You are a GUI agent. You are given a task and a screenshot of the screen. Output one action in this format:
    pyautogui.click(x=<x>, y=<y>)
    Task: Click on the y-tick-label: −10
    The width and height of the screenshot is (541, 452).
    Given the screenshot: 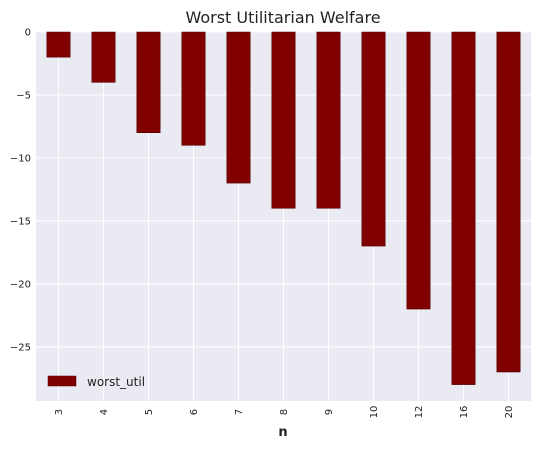 What is the action you would take?
    pyautogui.click(x=20, y=158)
    